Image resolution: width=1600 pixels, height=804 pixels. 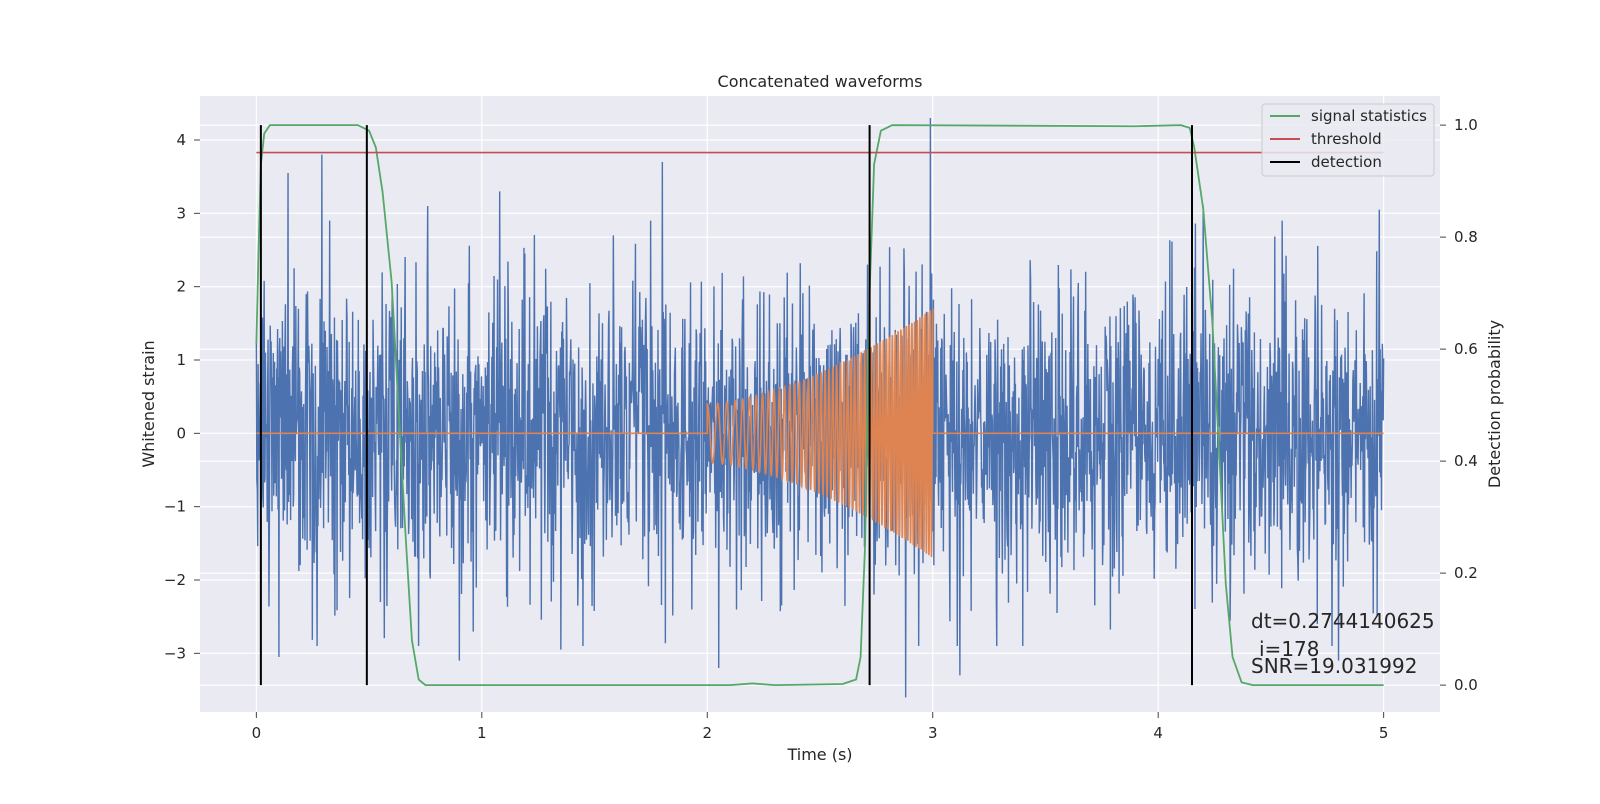 What do you see at coordinates (1466, 125) in the screenshot?
I see `y2-tick-label: 1.0` at bounding box center [1466, 125].